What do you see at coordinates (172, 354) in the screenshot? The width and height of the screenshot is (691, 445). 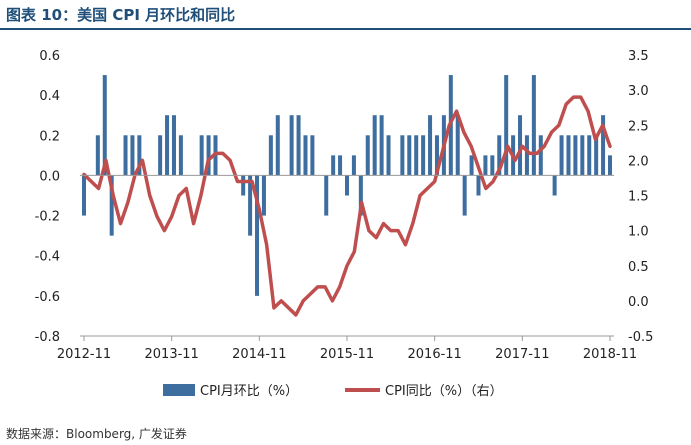 I see `x-tick-label: 2013-11` at bounding box center [172, 354].